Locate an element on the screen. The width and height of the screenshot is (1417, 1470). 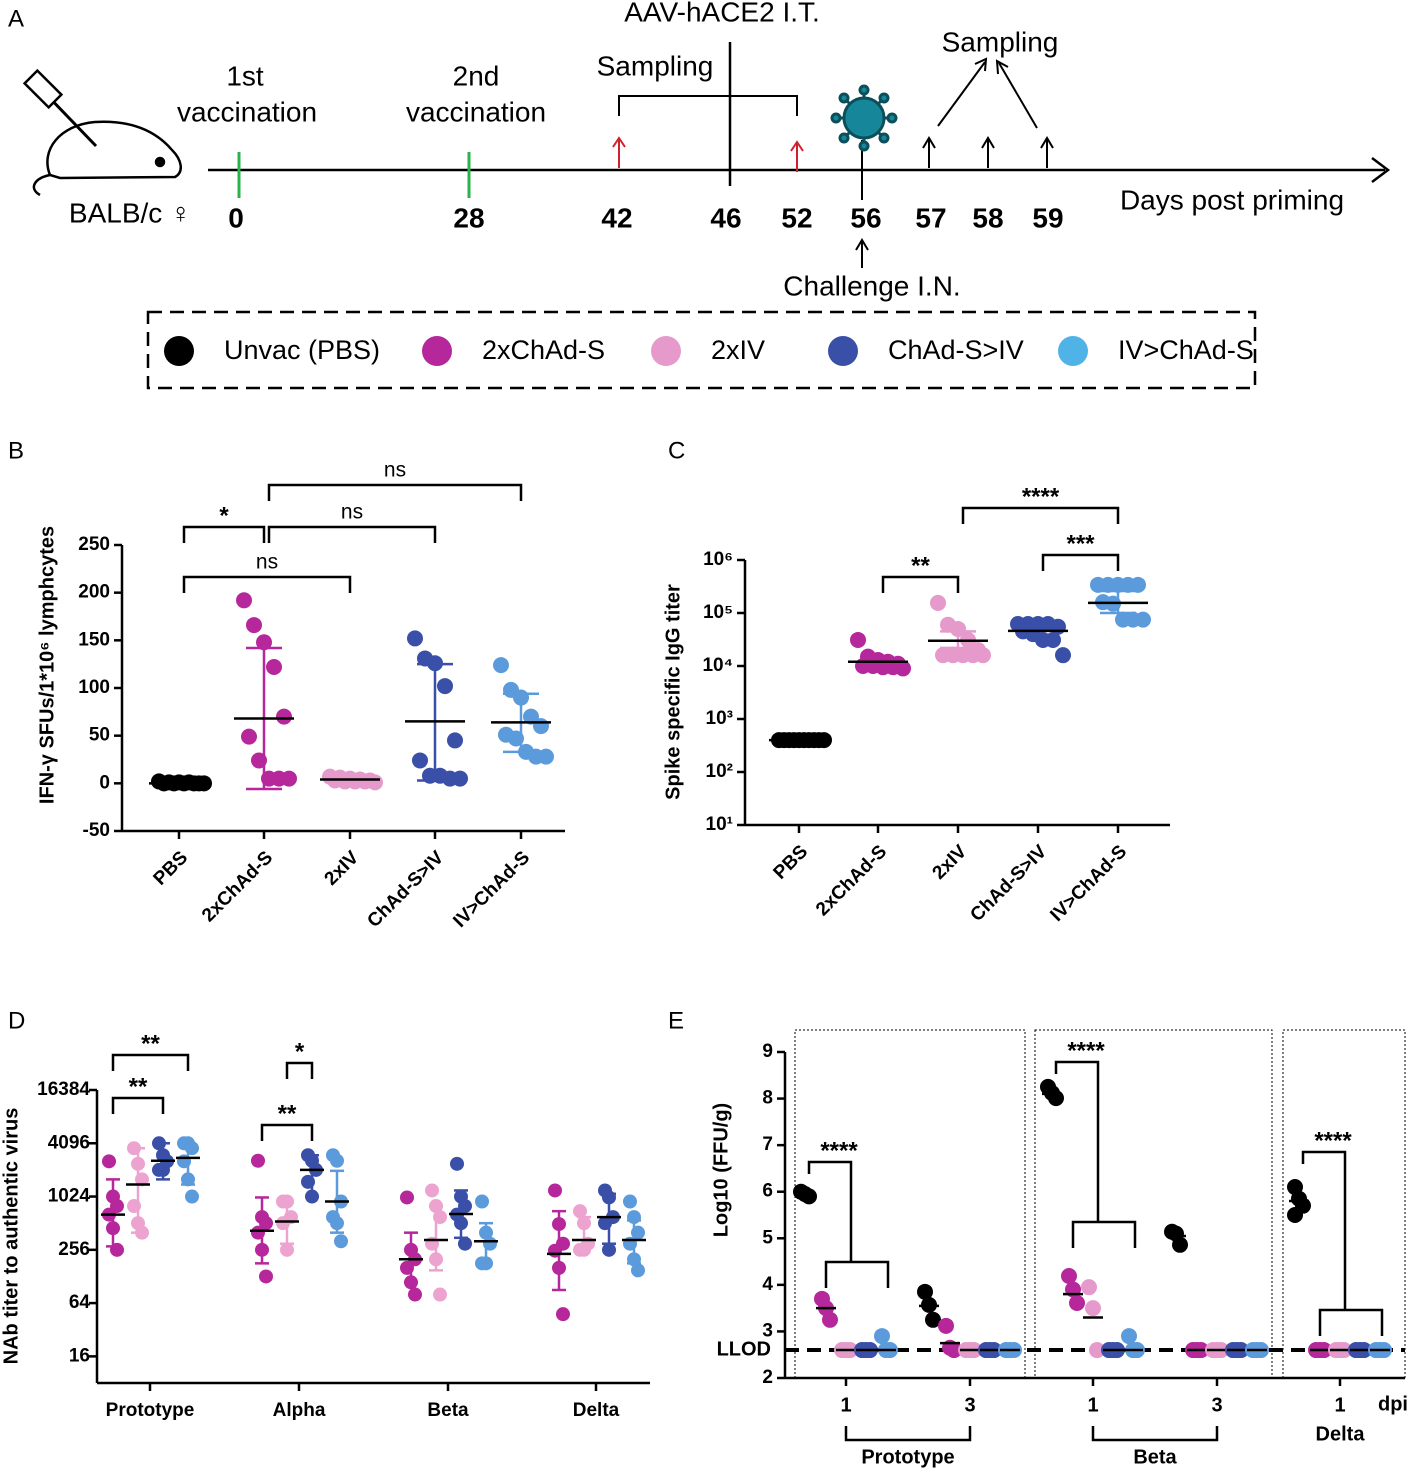
y-axis-label: IFN-γ SFUs/1*10⁶ lymphcytes is located at coordinates (47, 665).